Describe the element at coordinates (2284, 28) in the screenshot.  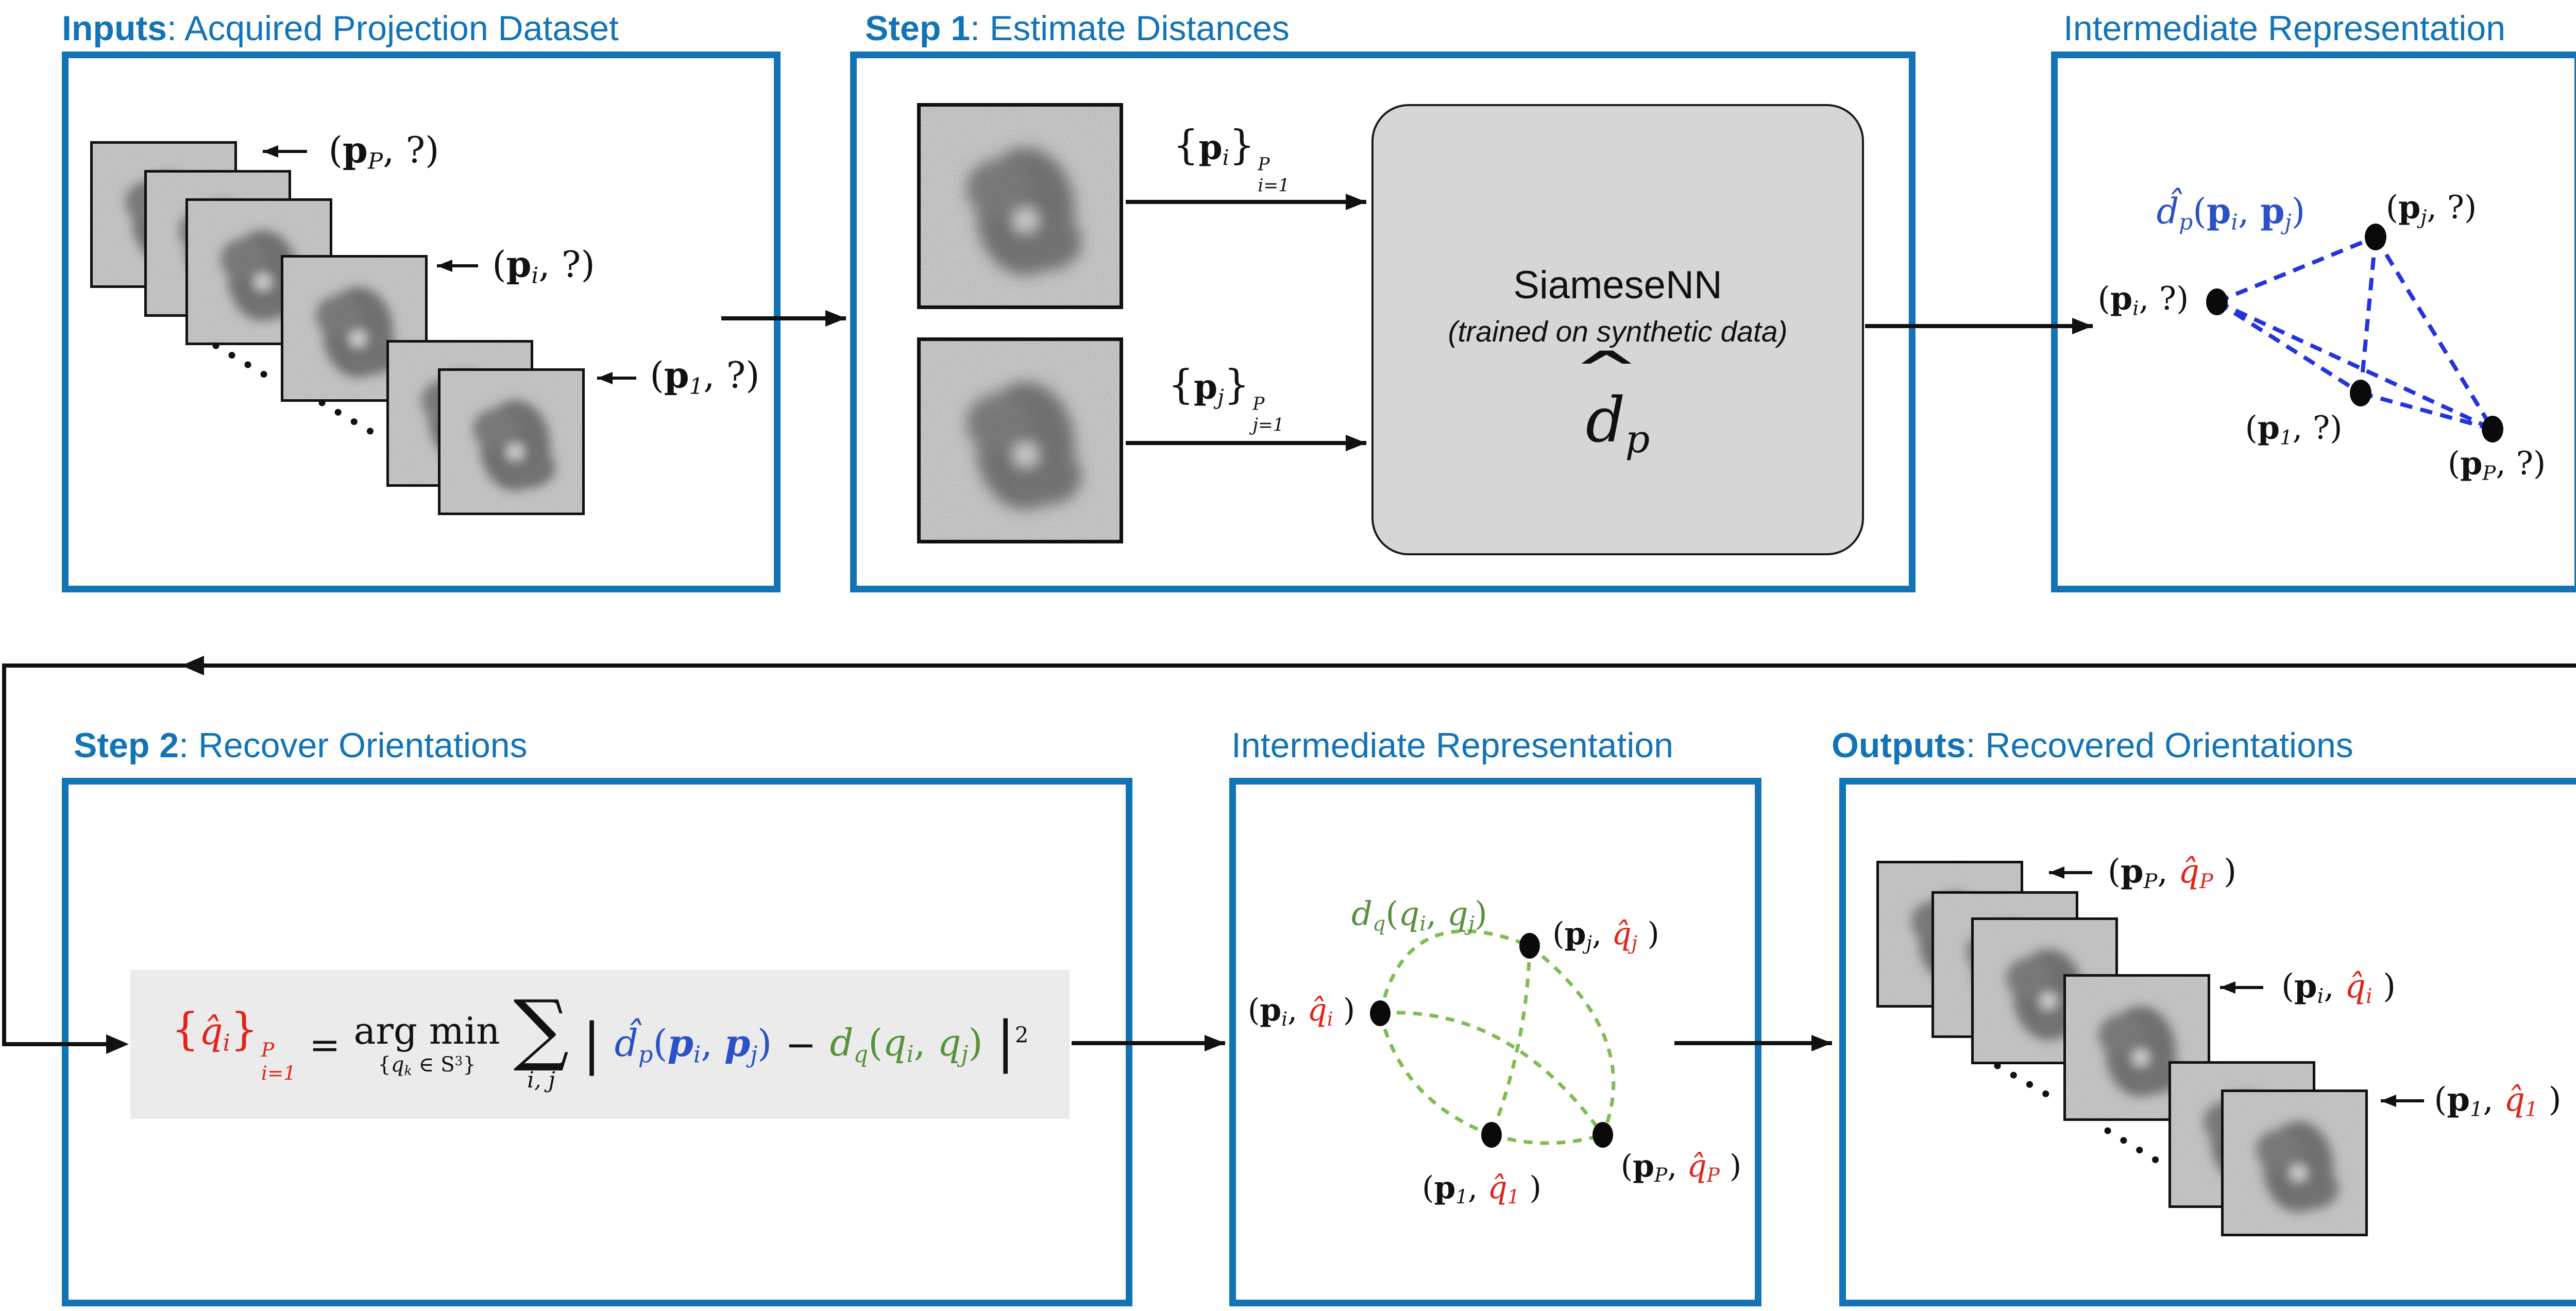
I see `intermediate1-title-text: Intermediate Representation` at that location.